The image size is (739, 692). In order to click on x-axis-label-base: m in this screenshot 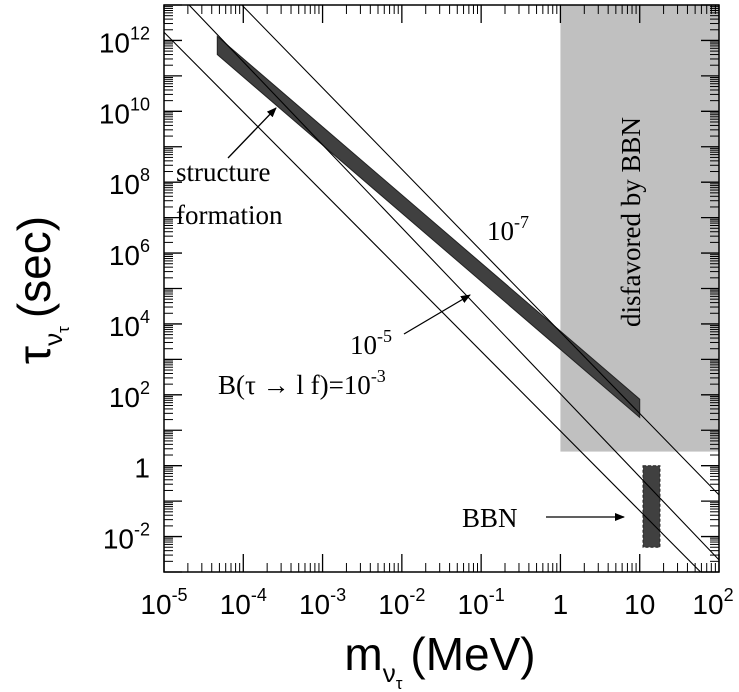, I will do `click(363, 654)`.